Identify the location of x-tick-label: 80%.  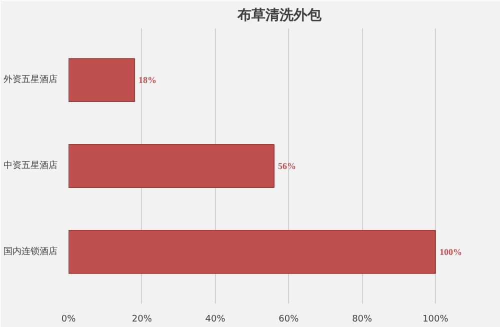
(362, 319).